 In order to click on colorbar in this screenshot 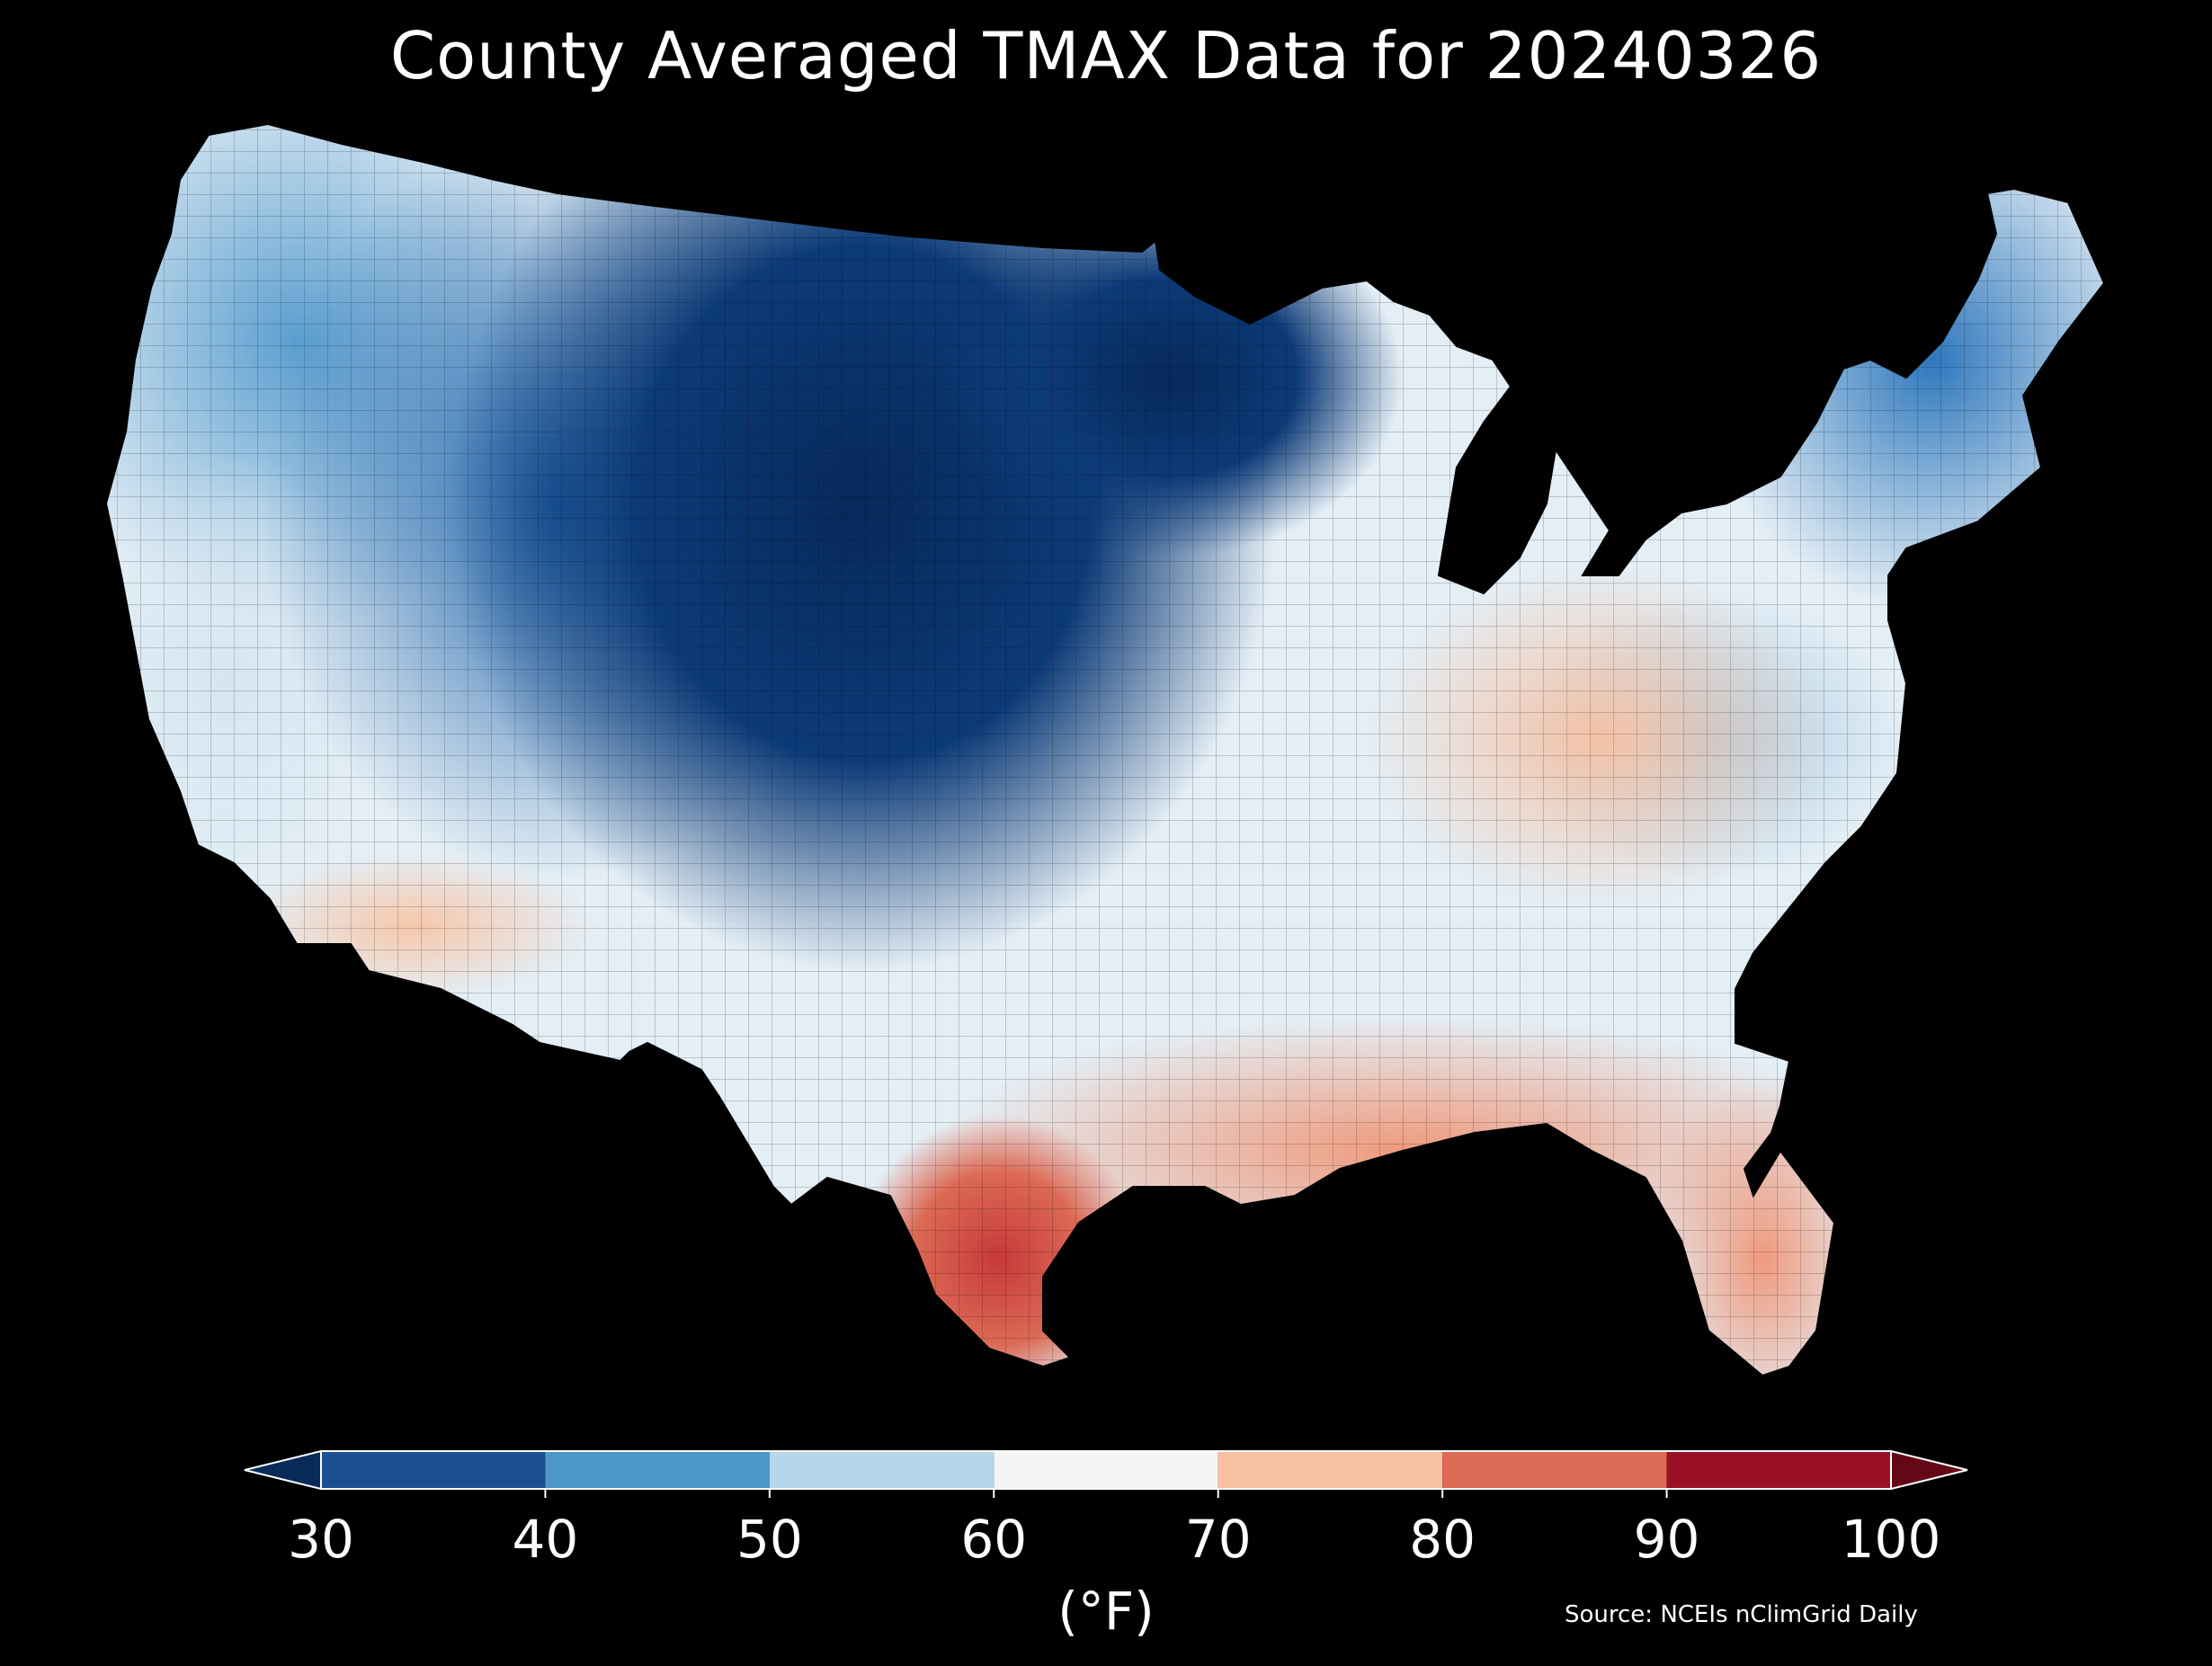, I will do `click(1106, 1473)`.